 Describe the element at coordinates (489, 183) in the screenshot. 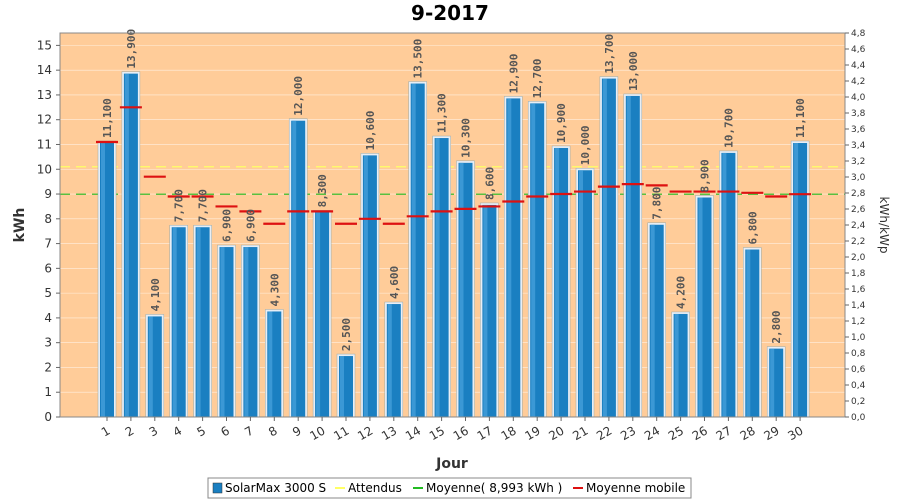

I see `bar-value-label: 8,600` at that location.